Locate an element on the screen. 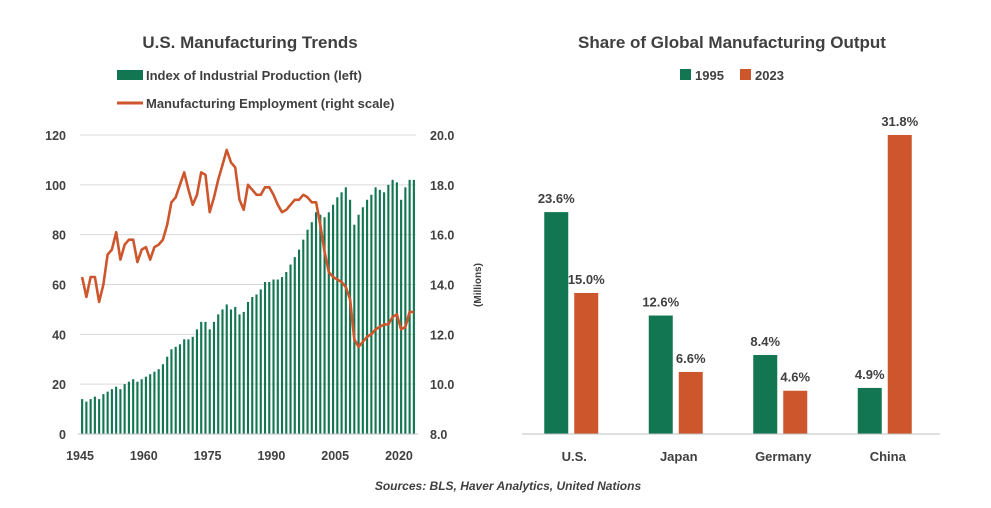  share-category-label: Germany is located at coordinates (783, 456).